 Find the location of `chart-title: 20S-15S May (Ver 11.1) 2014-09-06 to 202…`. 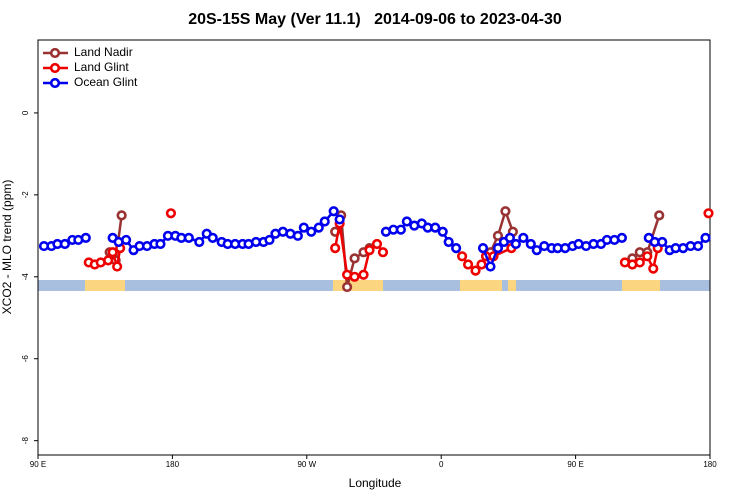

chart-title: 20S-15S May (Ver 11.1) 2014-09-06 to 202… is located at coordinates (375, 19).